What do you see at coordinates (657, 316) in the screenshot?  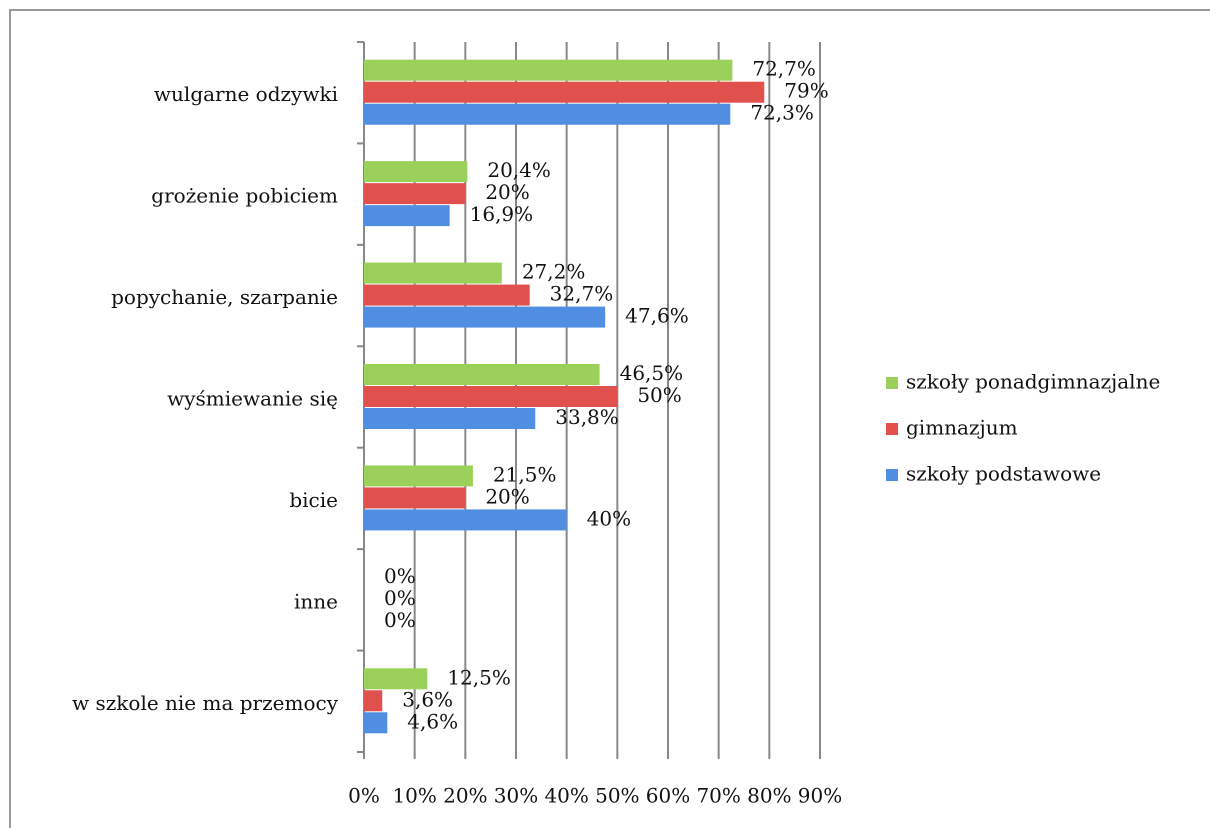 I see `data-label: 47,6%` at bounding box center [657, 316].